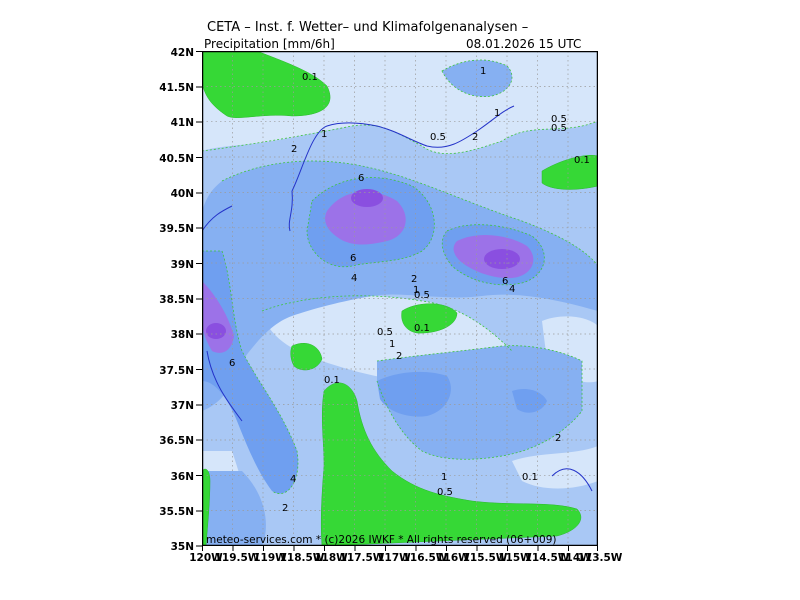  Describe the element at coordinates (182, 547) in the screenshot. I see `lat-label: 35N` at that location.